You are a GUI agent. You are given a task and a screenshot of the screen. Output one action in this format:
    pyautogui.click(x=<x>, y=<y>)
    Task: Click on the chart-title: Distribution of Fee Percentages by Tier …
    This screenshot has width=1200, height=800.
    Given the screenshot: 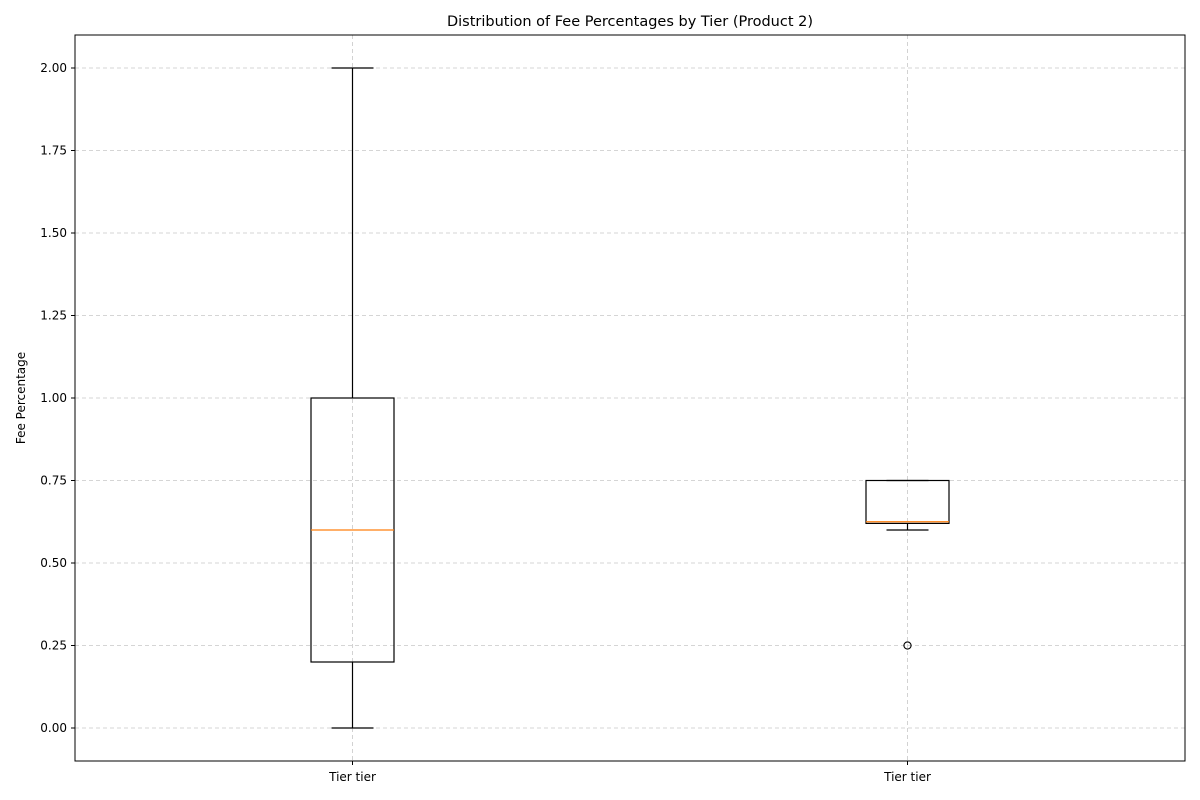 What is the action you would take?
    pyautogui.click(x=630, y=22)
    